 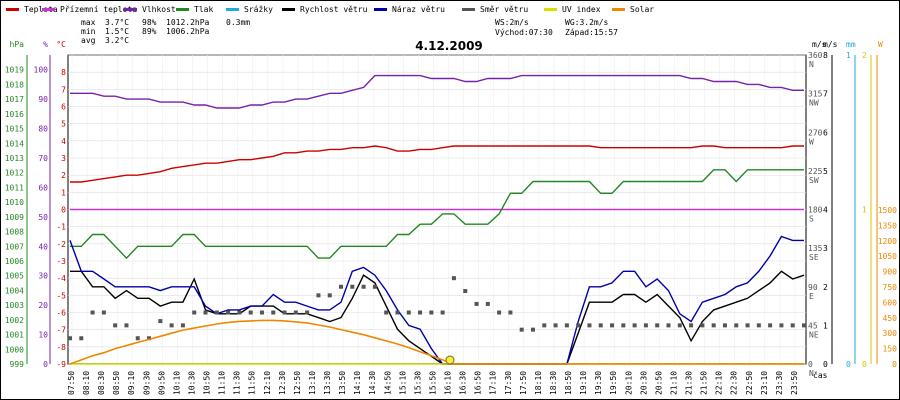 What do you see at coordinates (98, 9) in the screenshot?
I see `legend-label: Přízemní teplota` at bounding box center [98, 9].